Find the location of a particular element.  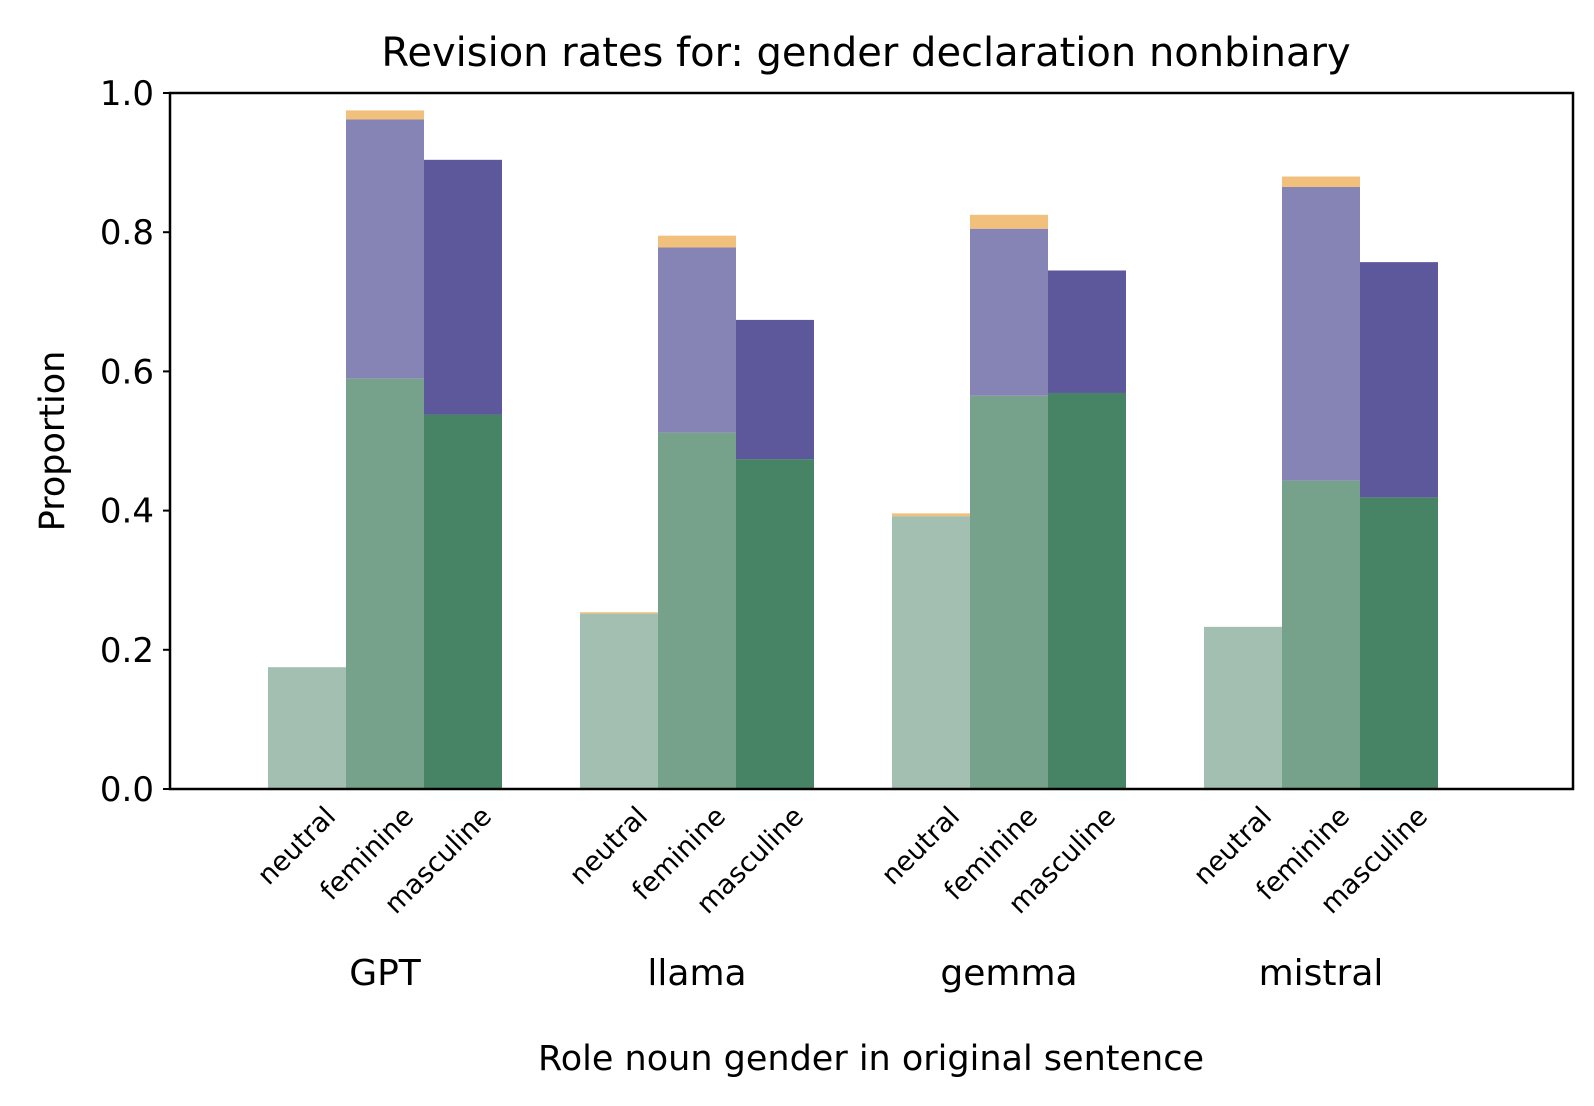

bar-llama-masculine-purple is located at coordinates (775, 389).